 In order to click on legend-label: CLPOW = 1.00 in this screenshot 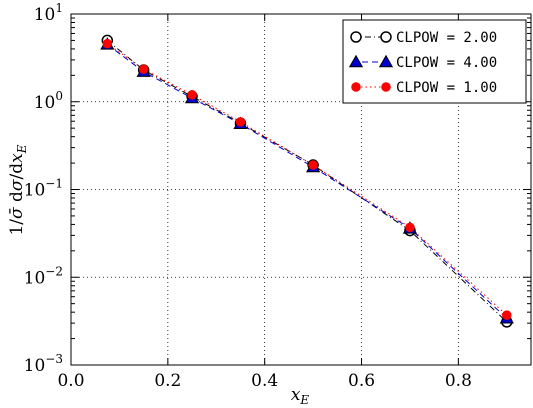, I will do `click(446, 88)`.